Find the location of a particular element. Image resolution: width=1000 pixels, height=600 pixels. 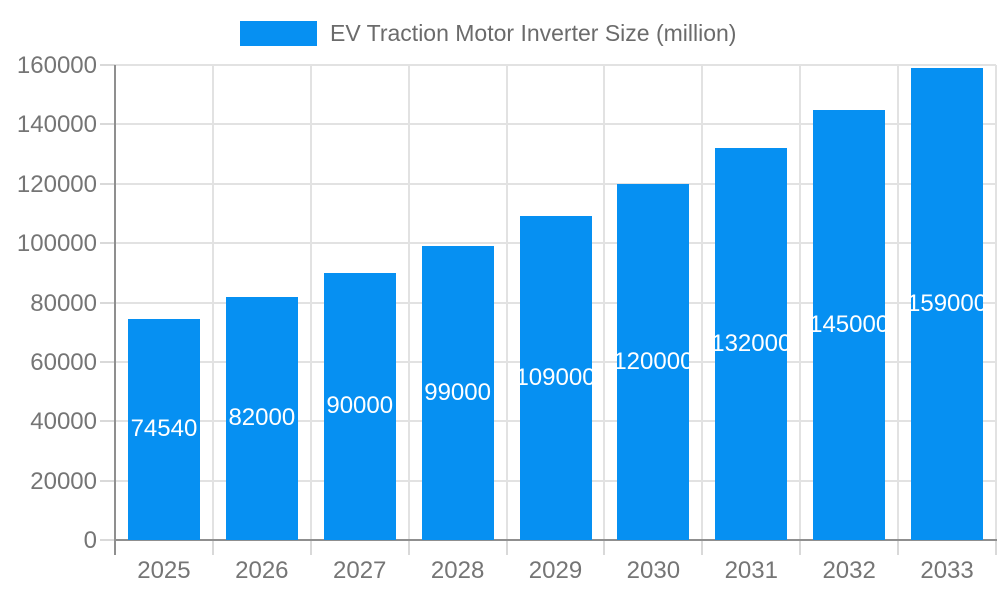

bar-value-label: 82000 is located at coordinates (262, 418).